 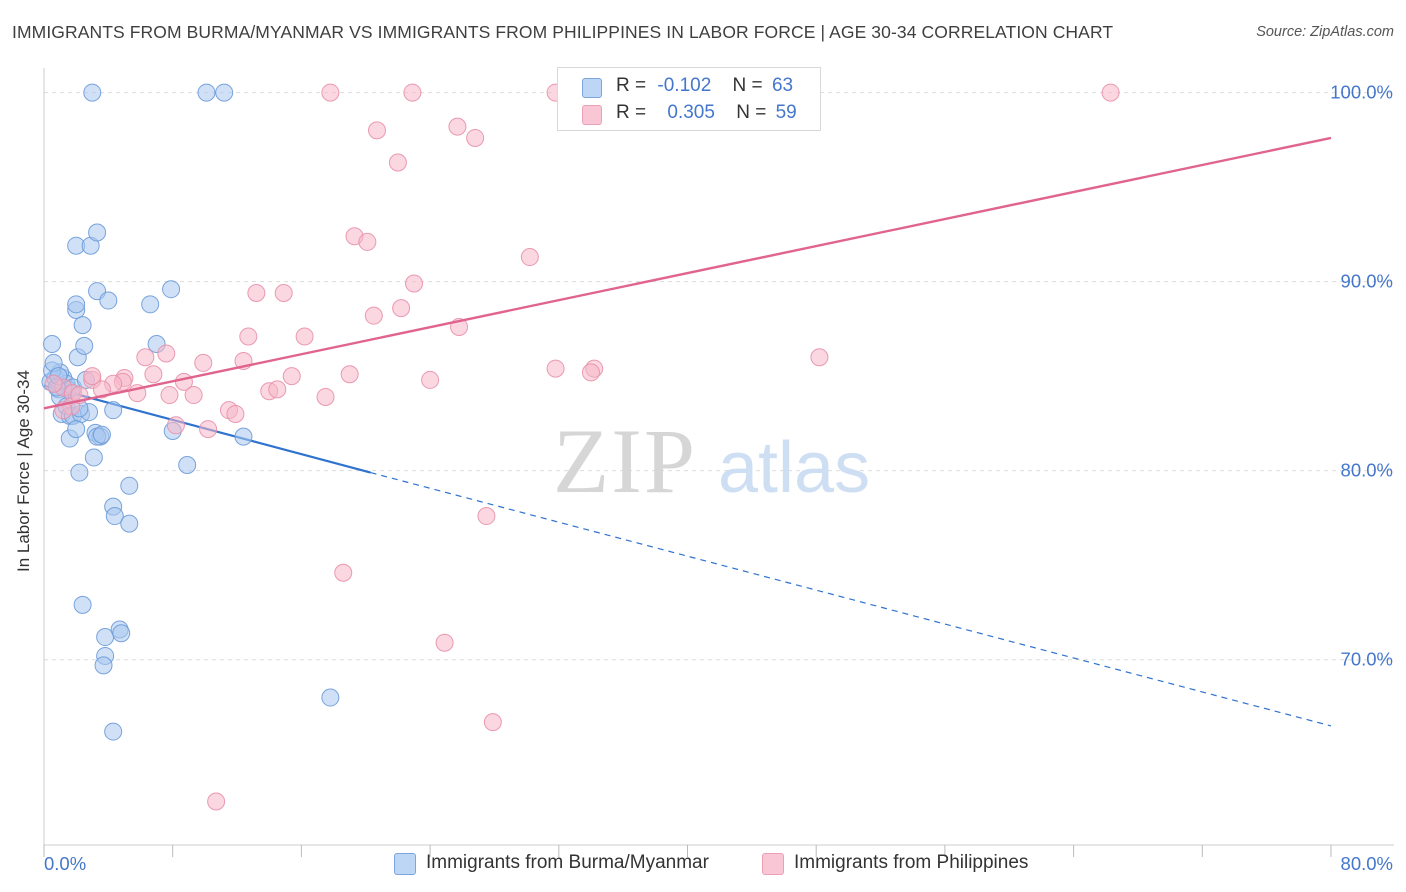 What do you see at coordinates (782, 85) in the screenshot?
I see `legend-n-value: 63` at bounding box center [782, 85].